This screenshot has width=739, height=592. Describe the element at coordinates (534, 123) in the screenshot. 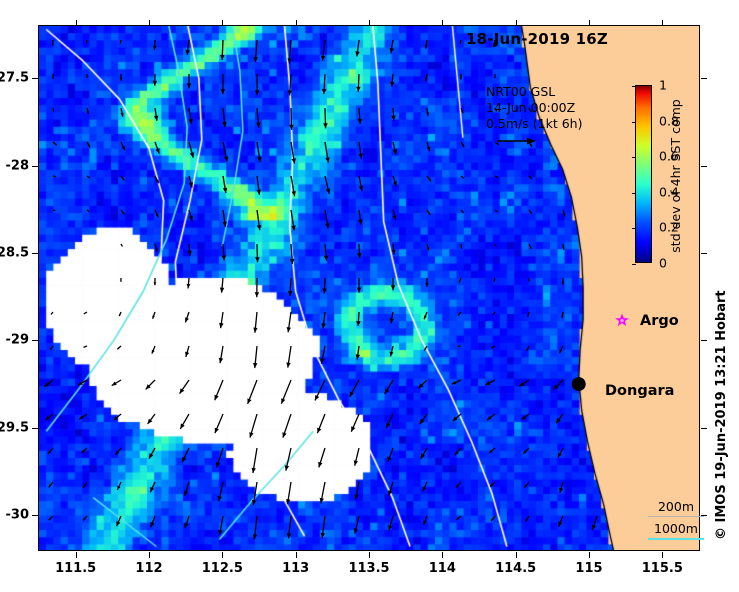

I see `velocity-legend-line3: 0.5m/s (1kt 6h)` at that location.